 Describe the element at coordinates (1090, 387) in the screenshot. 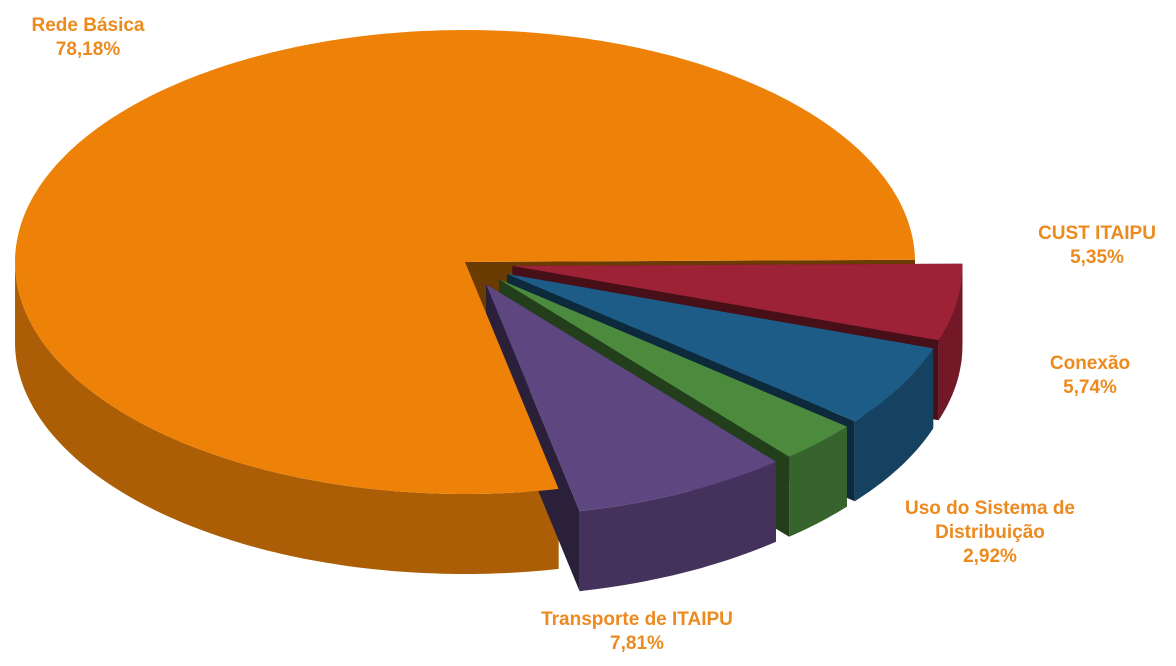

I see `slice-value: 5,74%` at that location.